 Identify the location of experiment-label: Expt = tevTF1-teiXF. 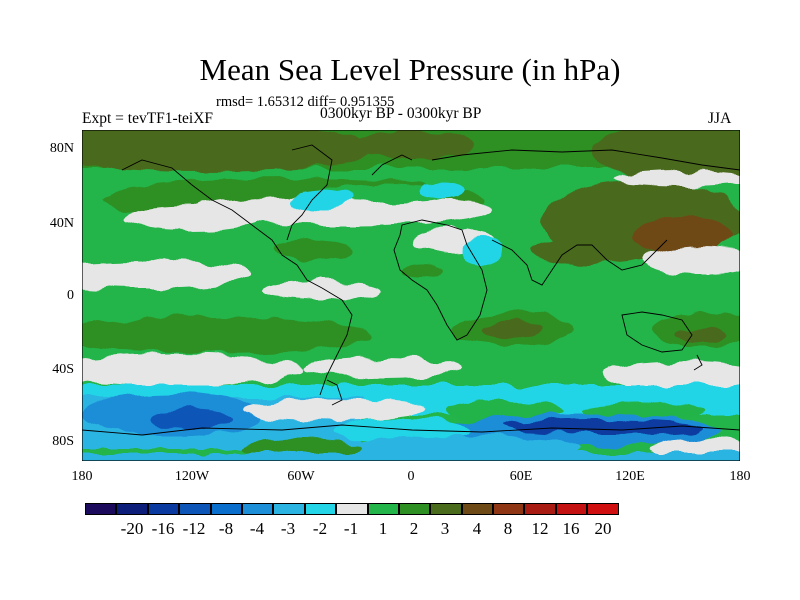
(148, 118).